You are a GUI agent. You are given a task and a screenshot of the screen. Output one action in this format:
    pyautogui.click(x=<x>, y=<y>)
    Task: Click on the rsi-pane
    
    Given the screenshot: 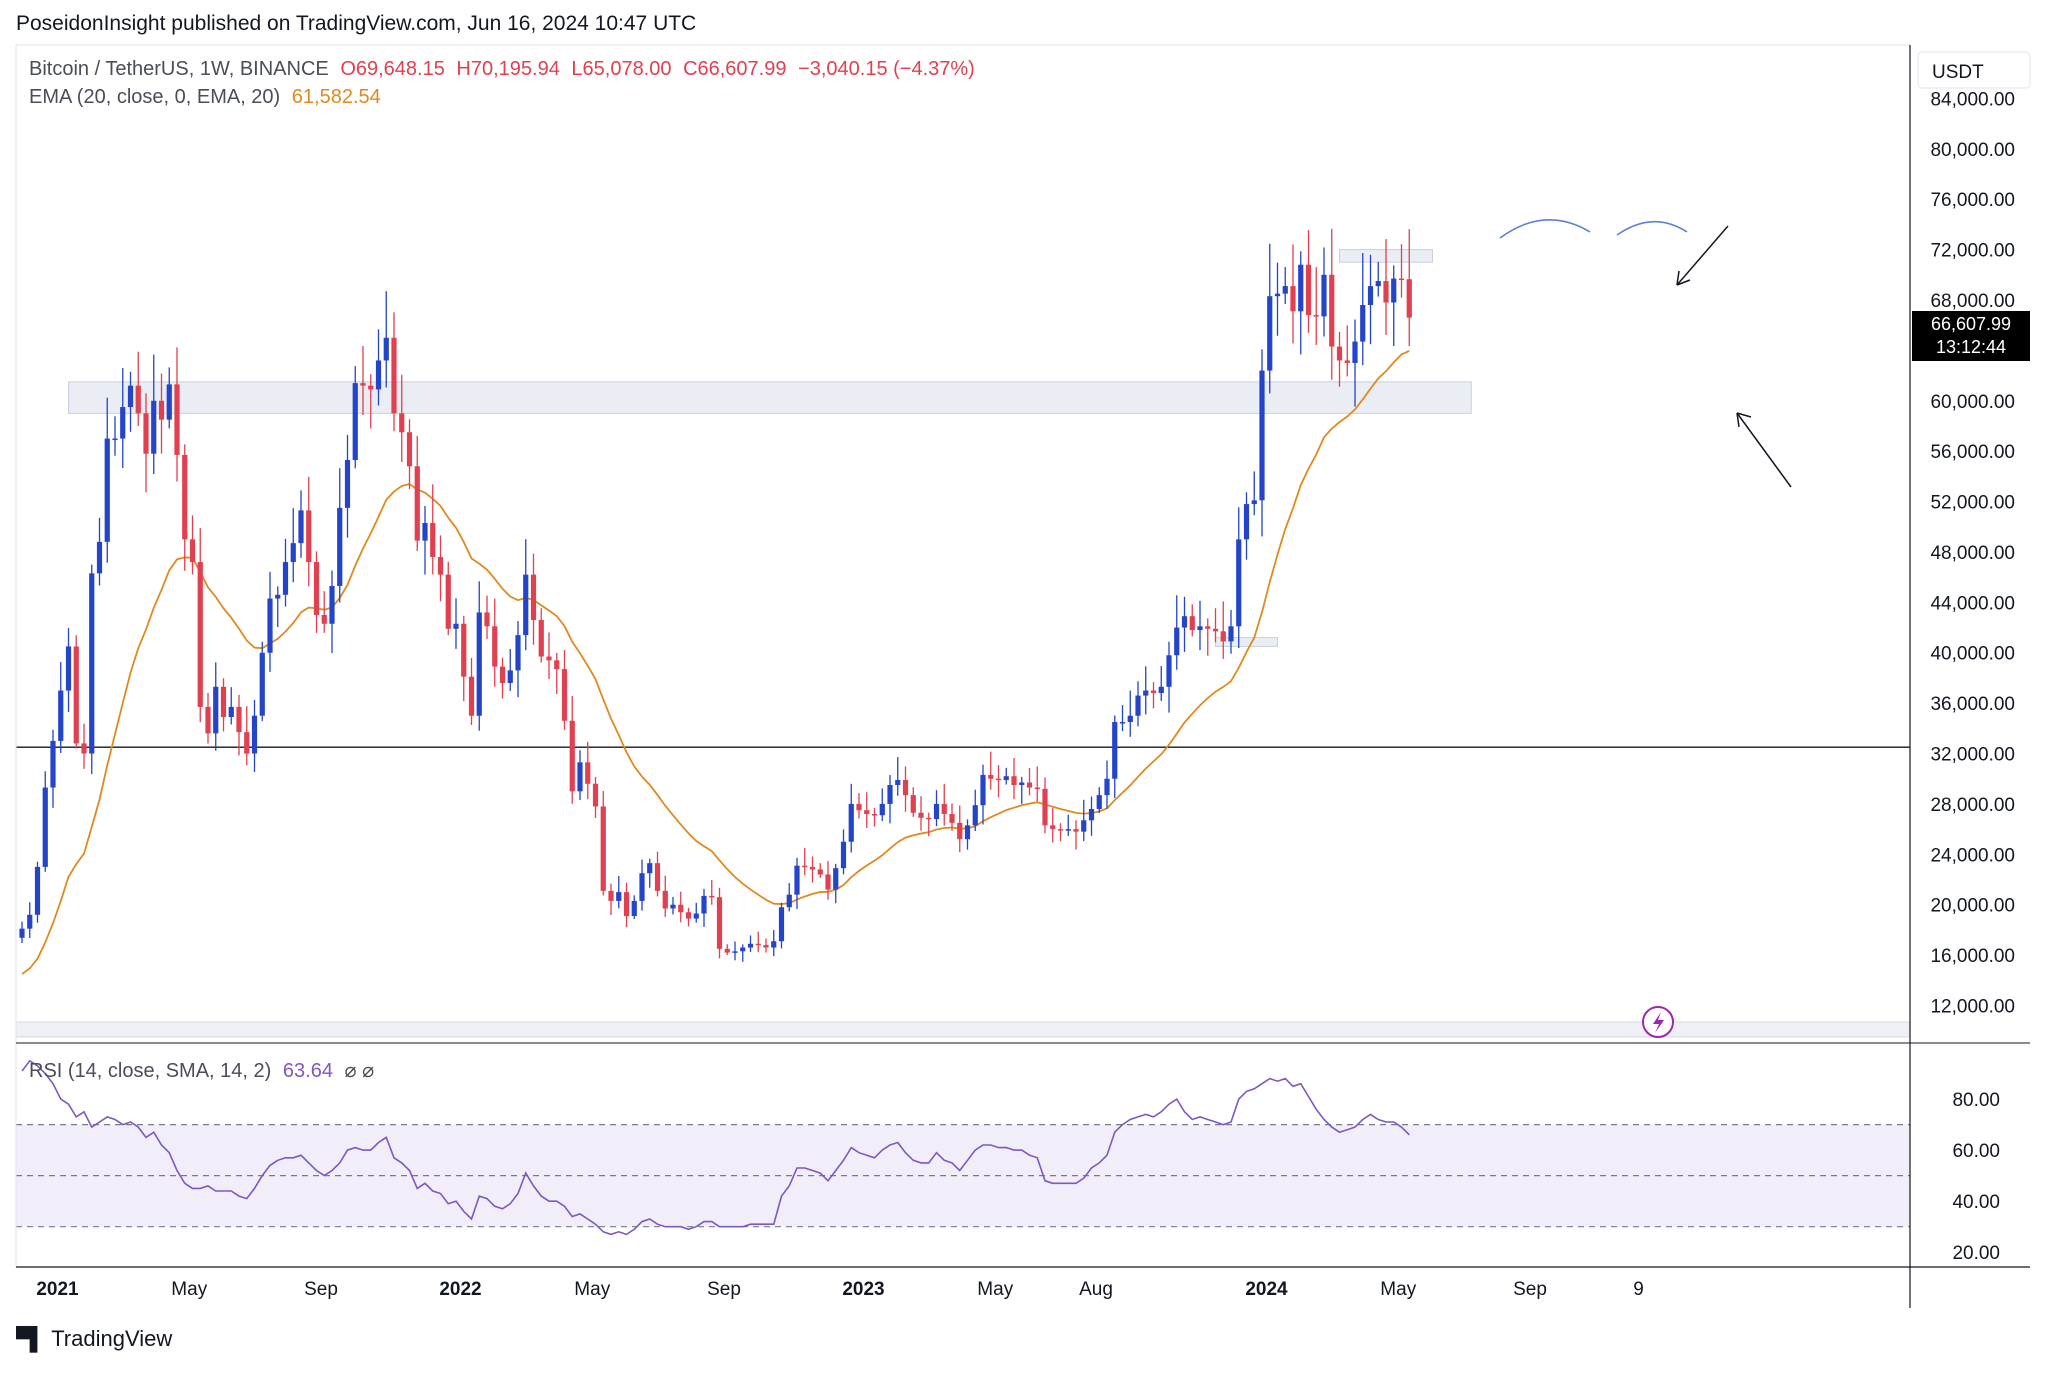 What is the action you would take?
    pyautogui.click(x=963, y=1147)
    